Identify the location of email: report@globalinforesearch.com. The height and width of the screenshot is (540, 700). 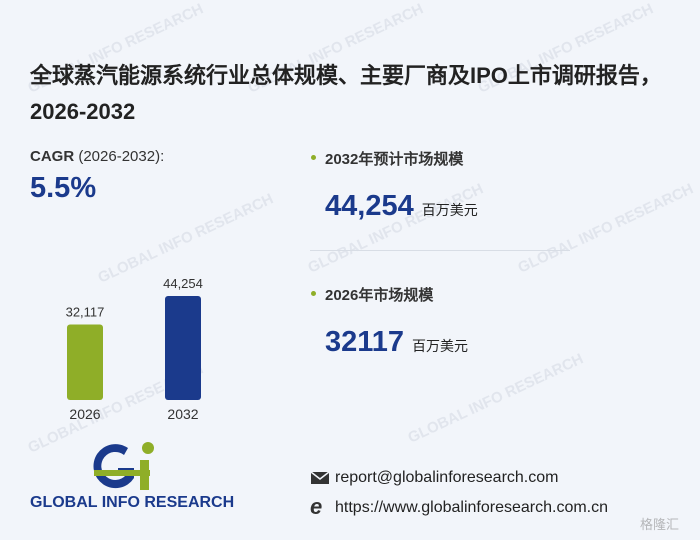
(447, 477).